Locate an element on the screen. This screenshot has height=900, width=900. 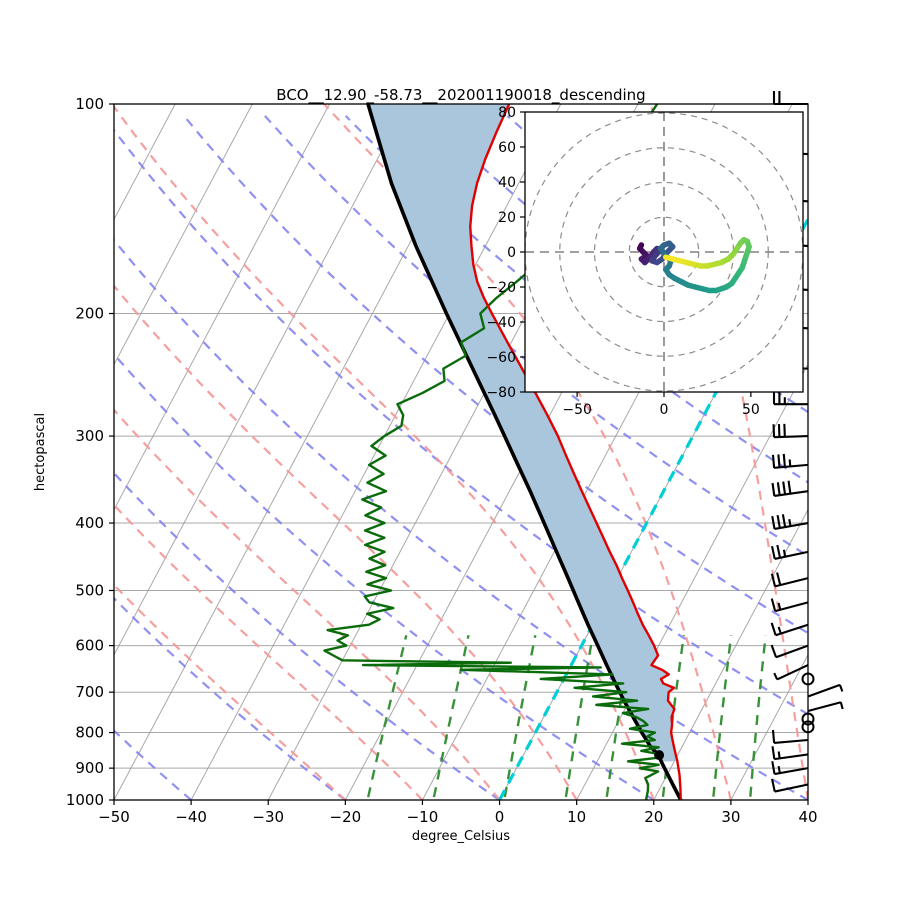
x-tick-label: 30 is located at coordinates (730, 817).